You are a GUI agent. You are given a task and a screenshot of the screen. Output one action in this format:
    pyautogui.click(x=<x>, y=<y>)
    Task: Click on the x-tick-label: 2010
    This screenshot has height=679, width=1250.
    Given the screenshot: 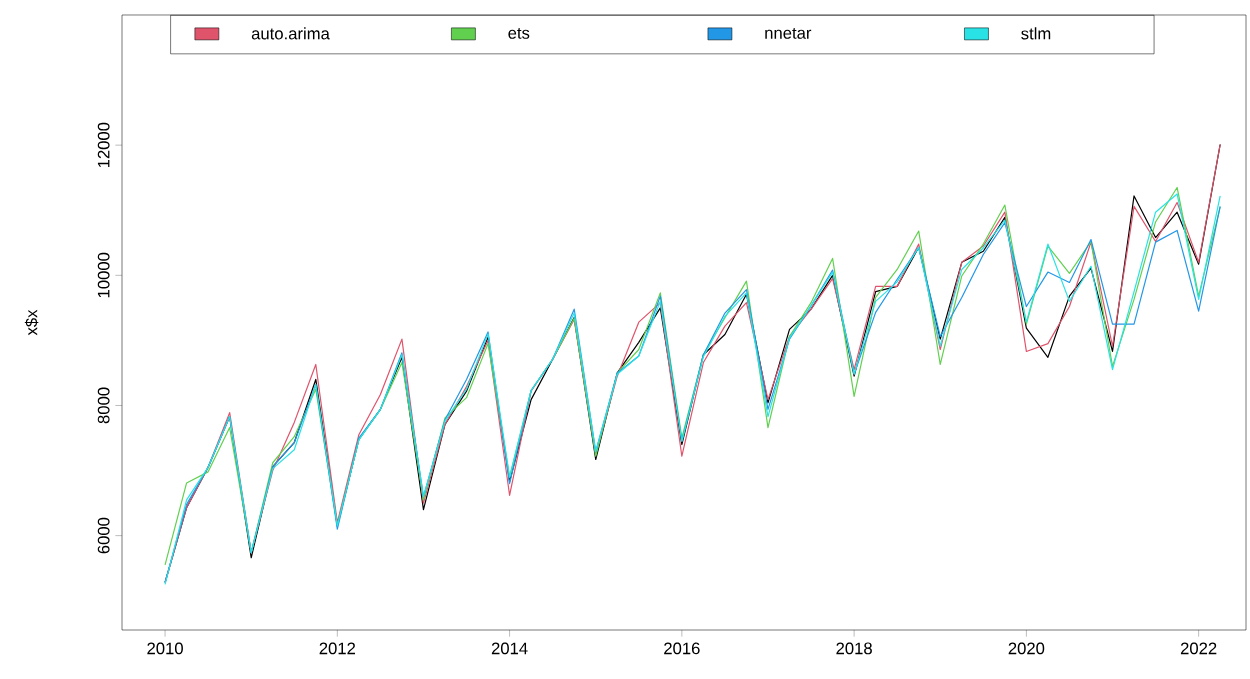 What is the action you would take?
    pyautogui.click(x=165, y=648)
    